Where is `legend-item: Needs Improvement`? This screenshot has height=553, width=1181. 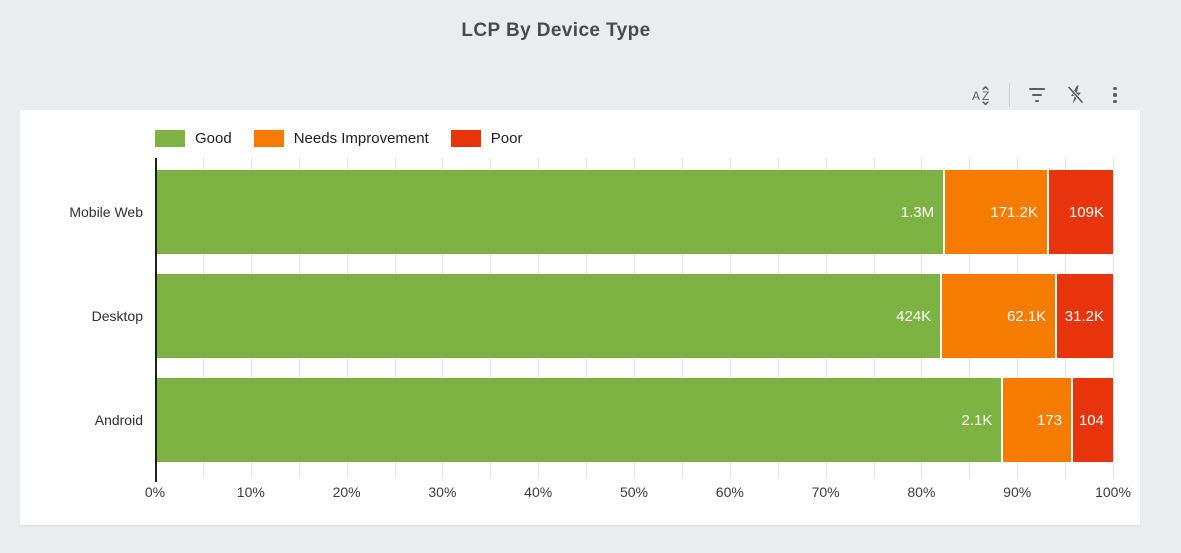 legend-item: Needs Improvement is located at coordinates (341, 138).